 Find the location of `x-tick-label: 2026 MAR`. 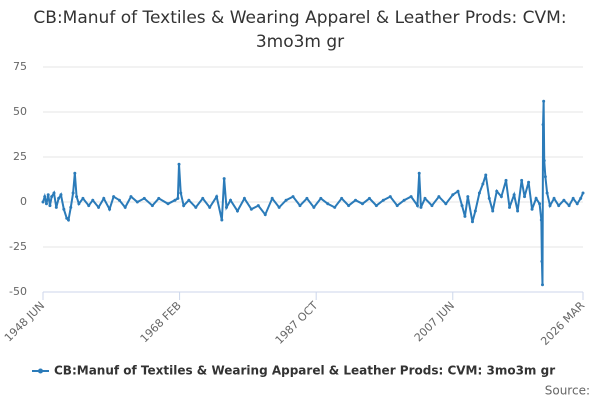

x-tick-label: 2026 MAR is located at coordinates (562, 323).